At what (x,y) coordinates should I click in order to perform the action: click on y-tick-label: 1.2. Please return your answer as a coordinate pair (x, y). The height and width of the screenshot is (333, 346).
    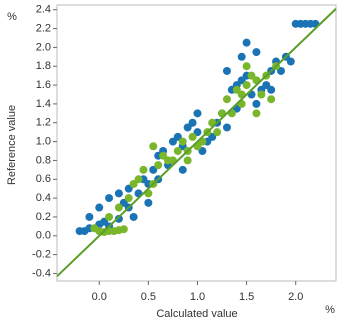
    Looking at the image, I should click on (43, 123).